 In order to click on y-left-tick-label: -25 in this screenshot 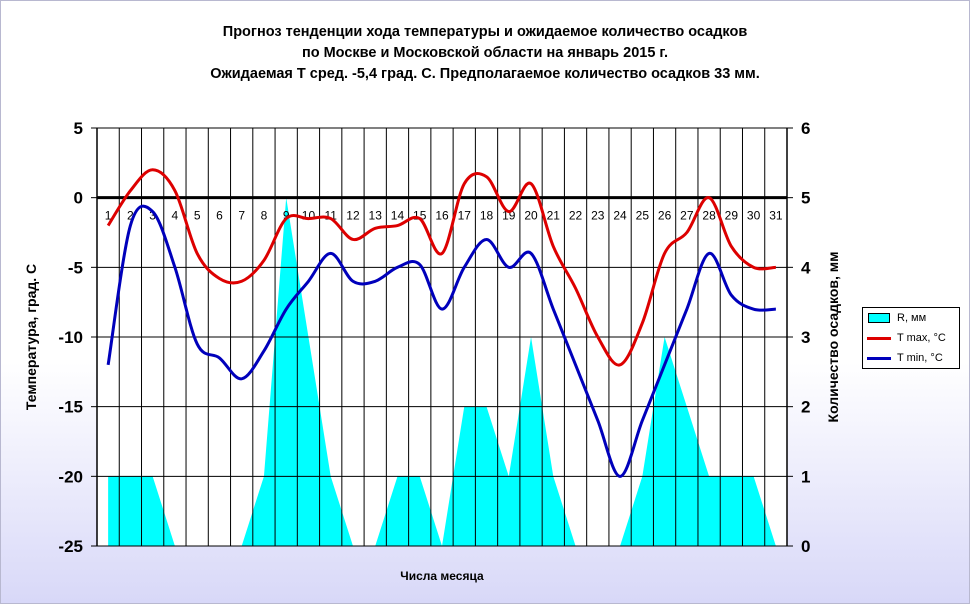, I will do `click(70, 546)`.